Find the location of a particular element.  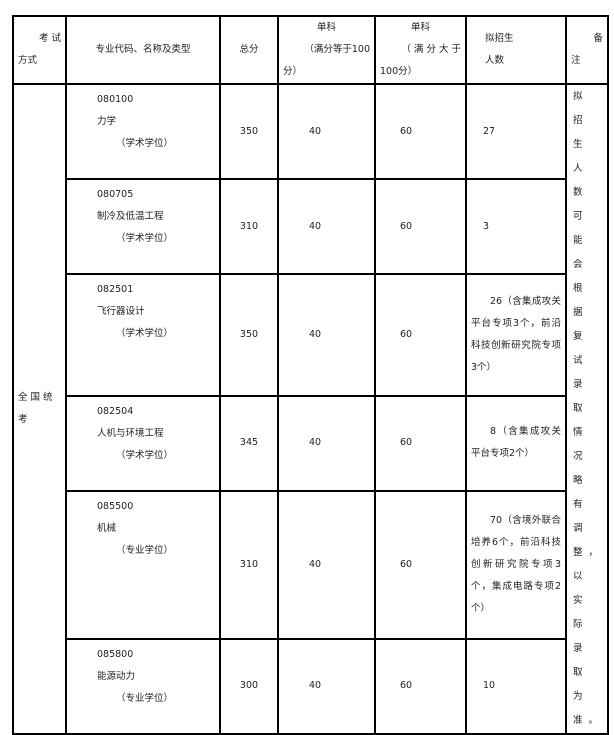

major-name: 能源动力 is located at coordinates (116, 676).